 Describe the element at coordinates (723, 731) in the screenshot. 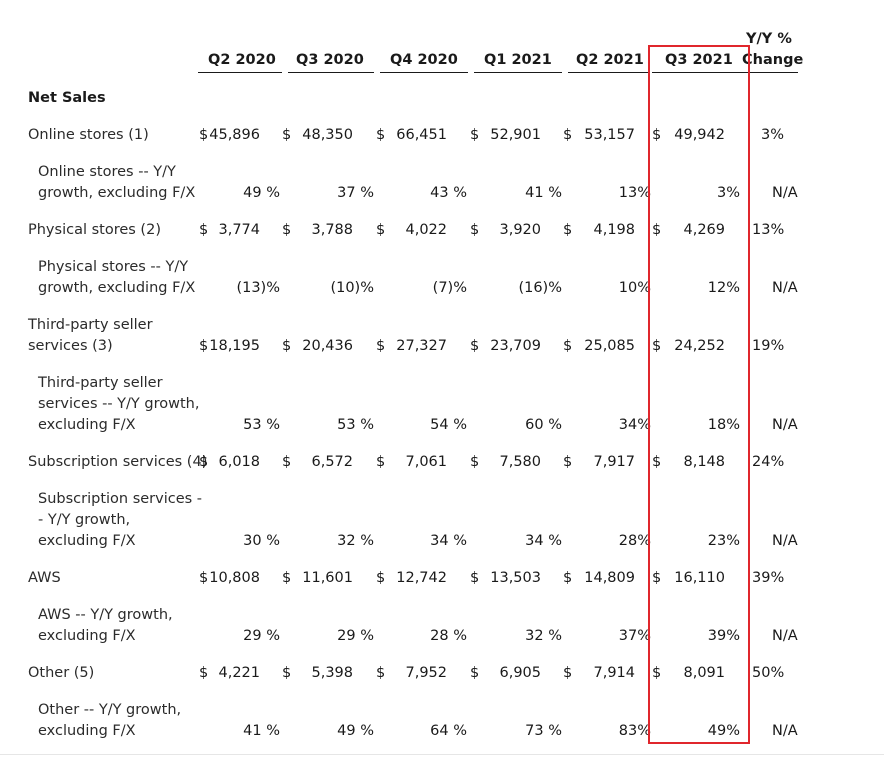

I see `cell-percent: 49%` at that location.